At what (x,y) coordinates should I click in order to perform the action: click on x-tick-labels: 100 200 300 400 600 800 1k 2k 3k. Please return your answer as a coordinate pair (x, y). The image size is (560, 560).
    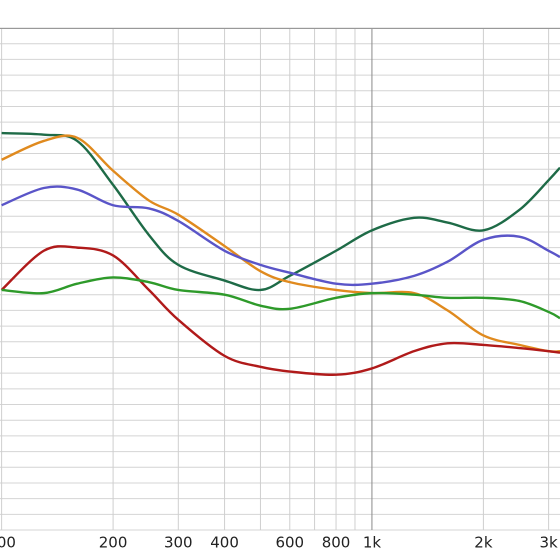
    Looking at the image, I should click on (279, 543).